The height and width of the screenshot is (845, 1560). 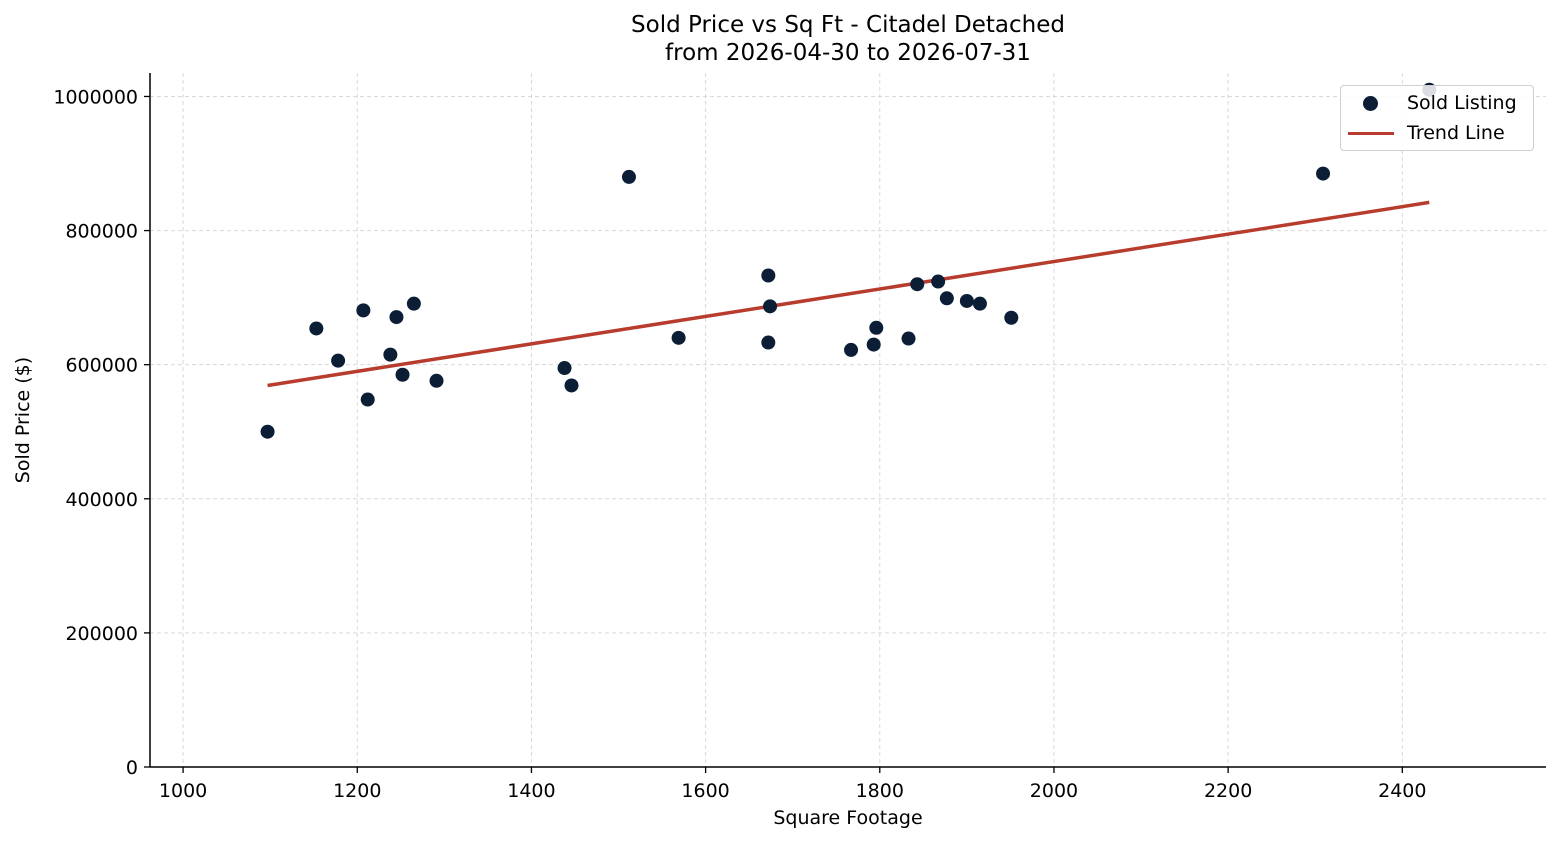 I want to click on y-tick-label: 1000000, so click(x=95, y=97).